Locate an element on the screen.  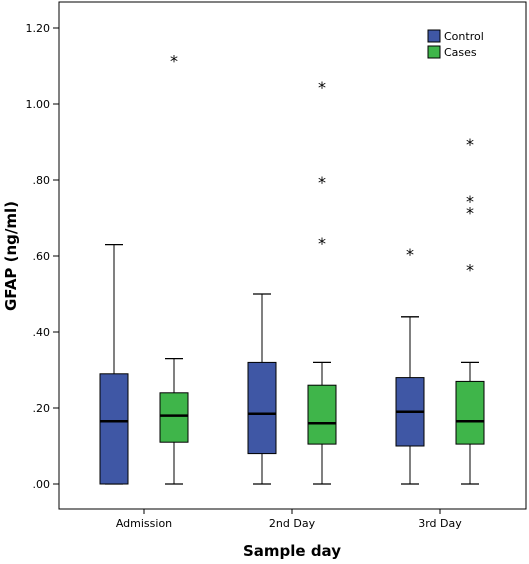
box-cases-0: * is located at coordinates (174, 268).